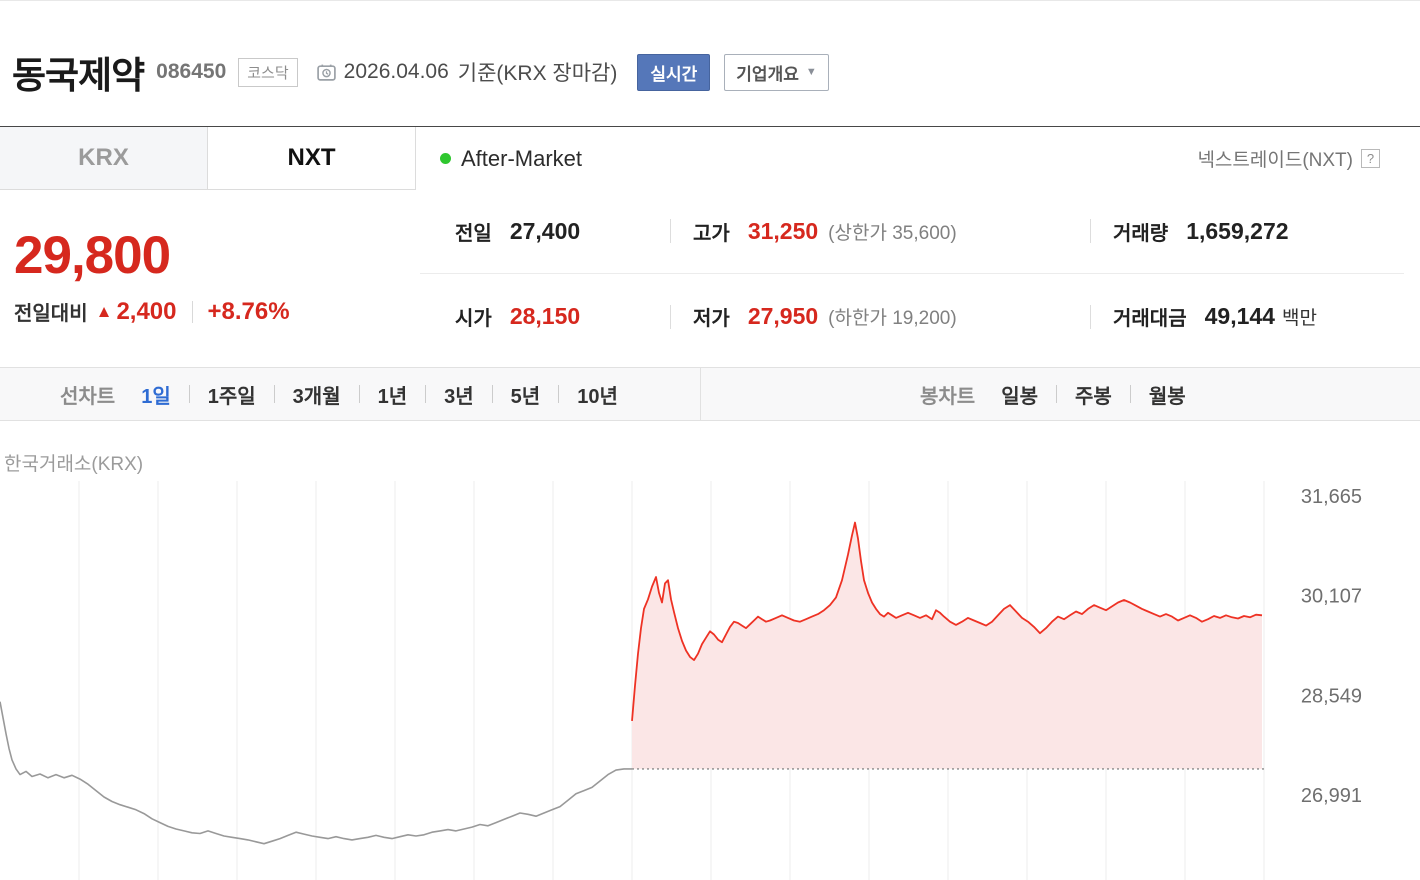 The image size is (1420, 880). Describe the element at coordinates (1331, 696) in the screenshot. I see `svg-text: 28,549` at that location.